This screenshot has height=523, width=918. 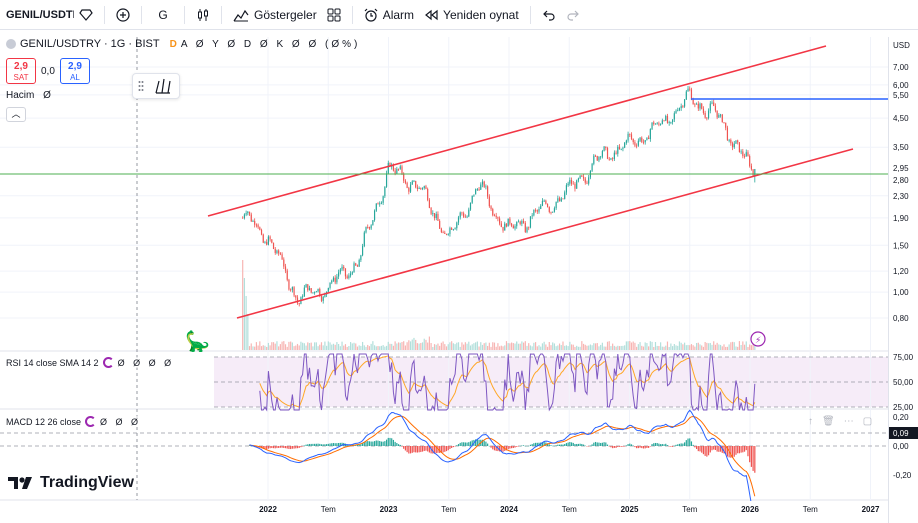 I want to click on buy-button: 2,9 AL, so click(x=75, y=71).